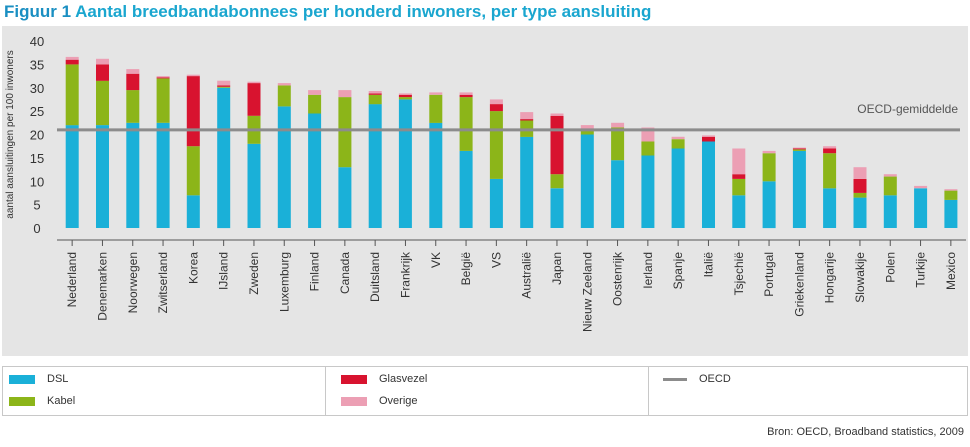 The width and height of the screenshot is (970, 447). What do you see at coordinates (133, 282) in the screenshot?
I see `x-tick-label: Noorwegen` at bounding box center [133, 282].